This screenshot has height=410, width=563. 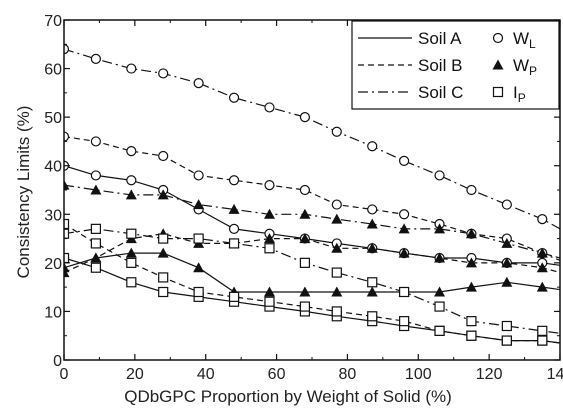 I want to click on y-tick-label: 40, so click(x=53, y=167).